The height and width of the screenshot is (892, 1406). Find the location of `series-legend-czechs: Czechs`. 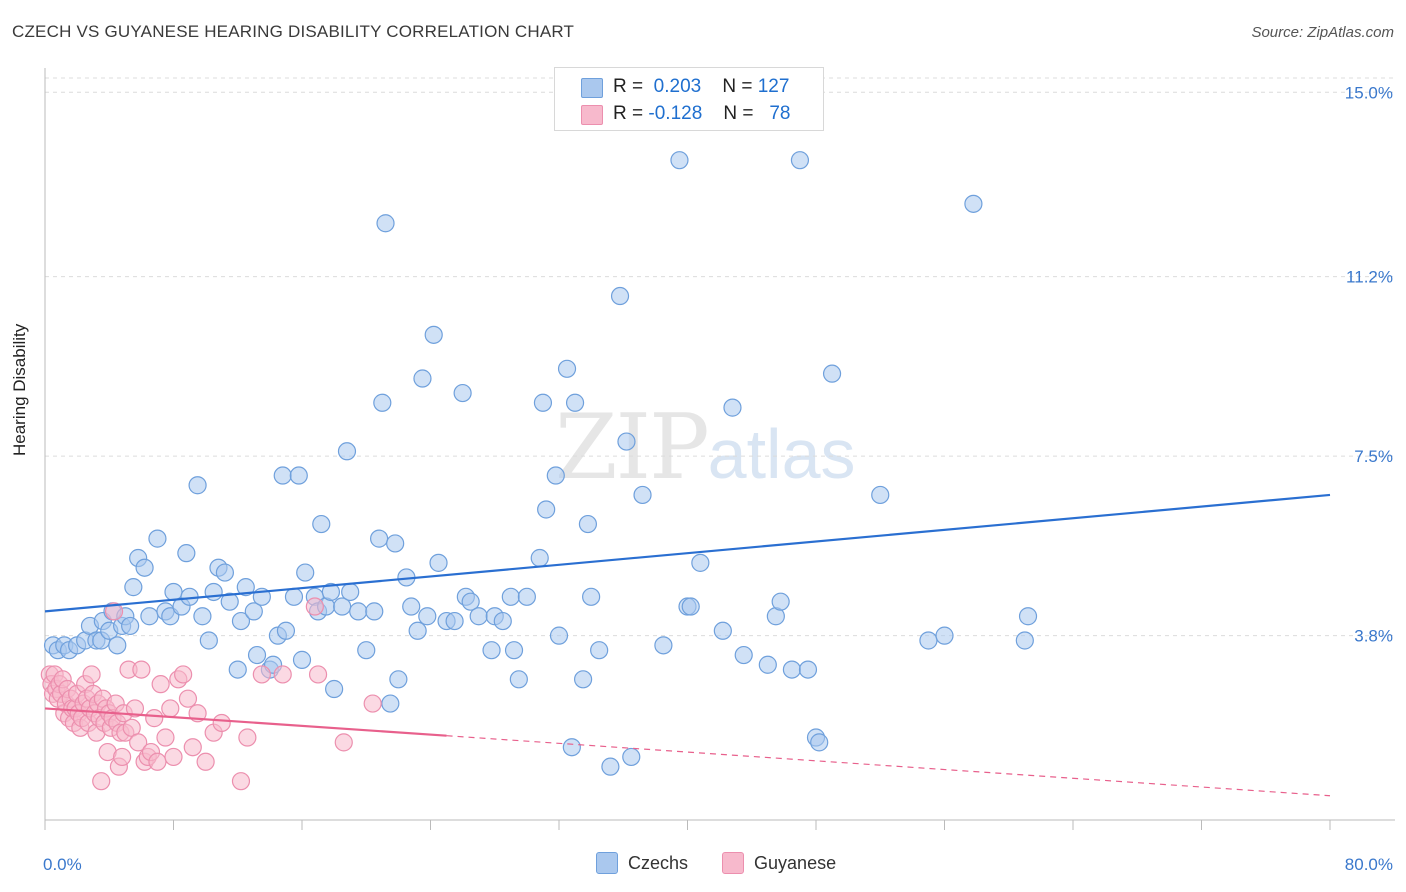

series-legend-czechs: Czechs is located at coordinates (642, 863).